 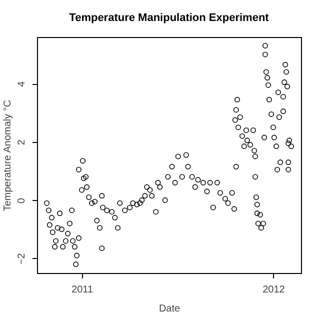 I want to click on y-tick-label: −2, so click(x=22, y=258).